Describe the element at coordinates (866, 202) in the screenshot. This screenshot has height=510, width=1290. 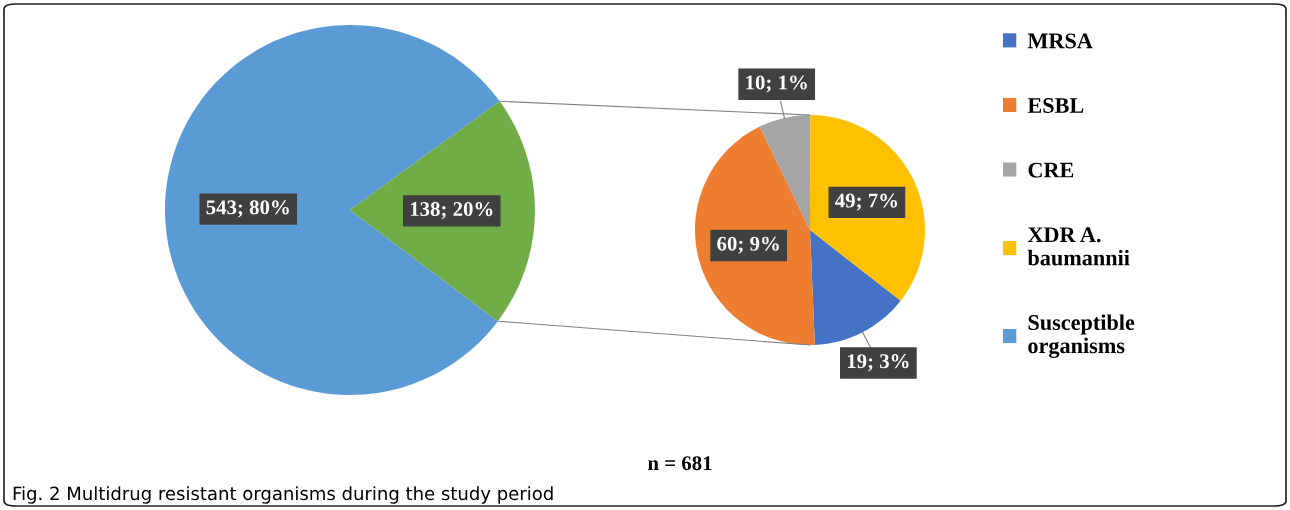
I see `data-label: 49; 7%` at that location.